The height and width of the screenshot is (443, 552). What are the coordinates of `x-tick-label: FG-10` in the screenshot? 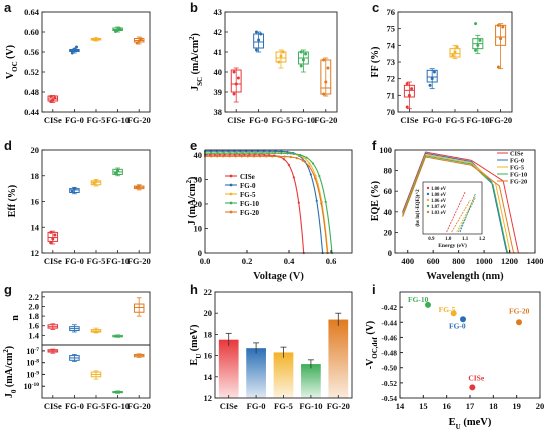 It's located at (117, 261).